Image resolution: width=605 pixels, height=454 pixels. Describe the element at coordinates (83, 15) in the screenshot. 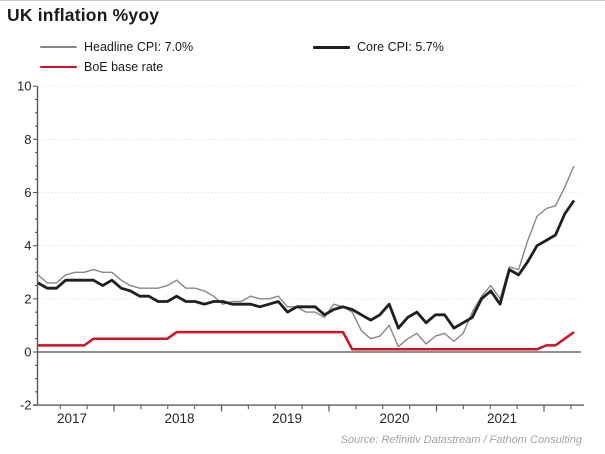

I see `chart-title: UK inflation %yoy` at that location.